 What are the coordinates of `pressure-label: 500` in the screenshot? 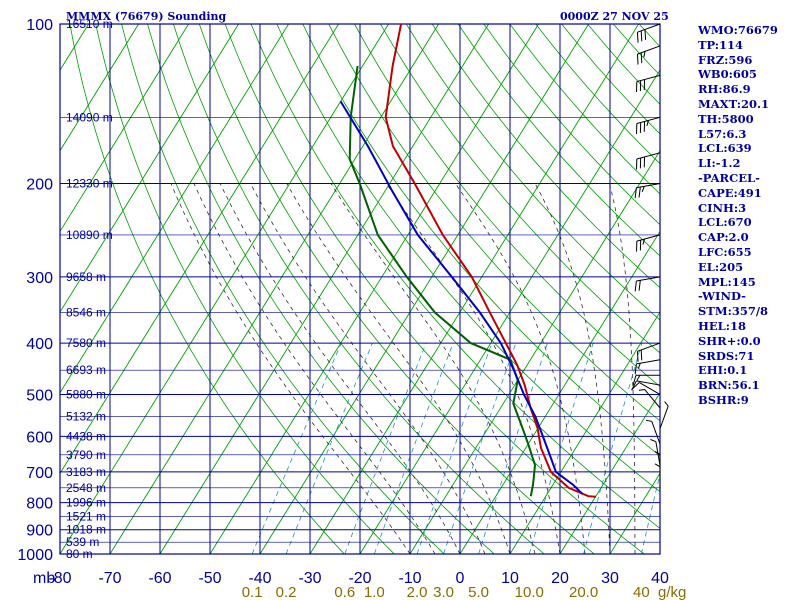 It's located at (39, 395).